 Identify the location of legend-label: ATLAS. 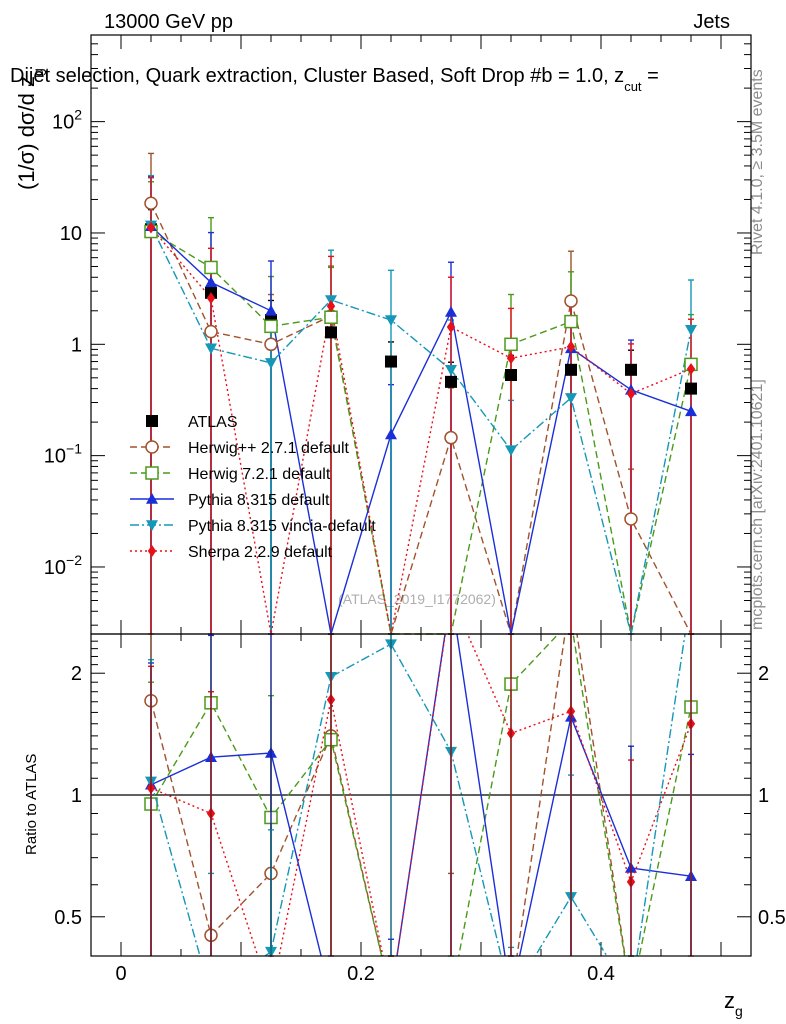
(213, 422).